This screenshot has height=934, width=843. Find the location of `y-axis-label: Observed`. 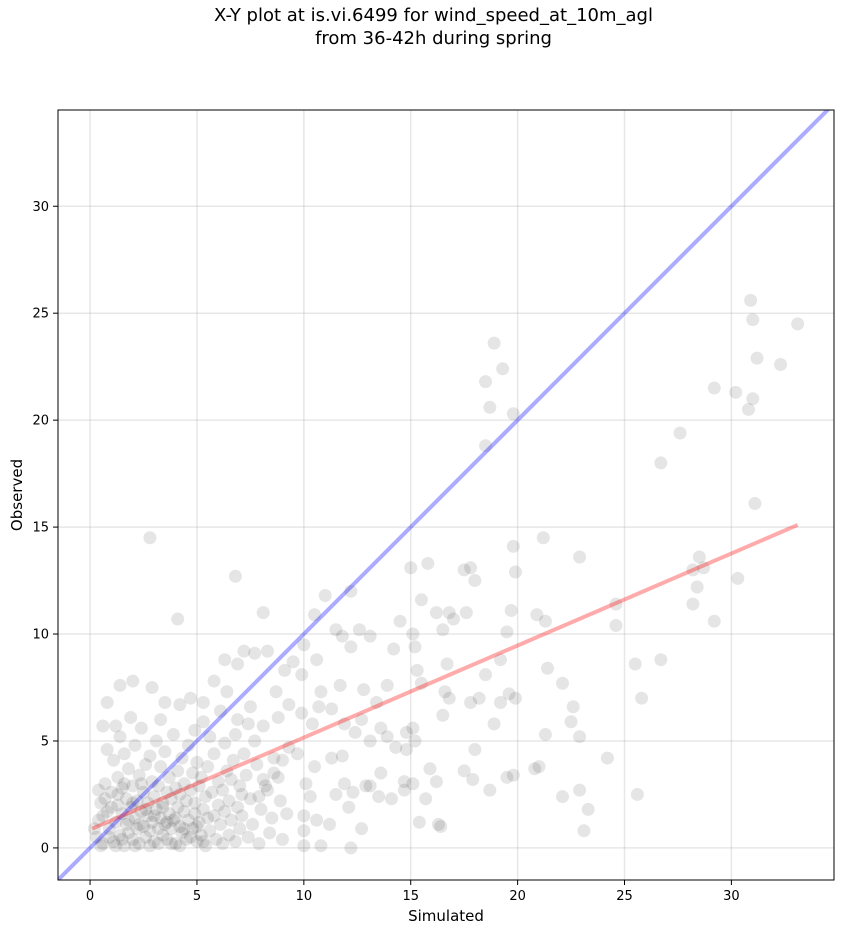

y-axis-label: Observed is located at coordinates (17, 495).